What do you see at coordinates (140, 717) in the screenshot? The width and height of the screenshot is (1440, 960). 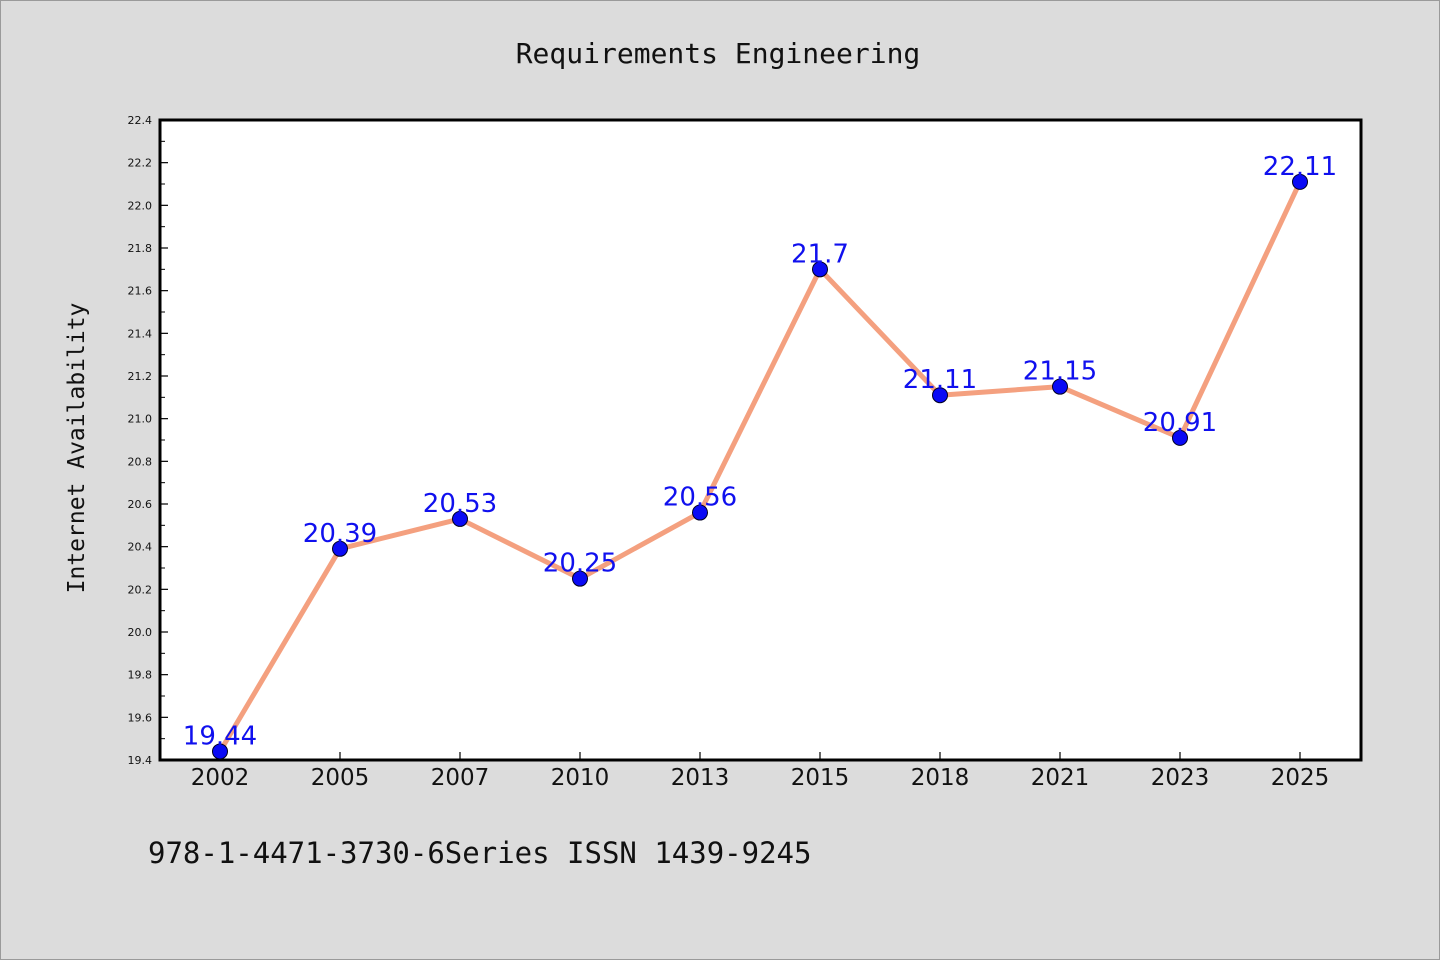 I see `y-tick-label: 19.6` at bounding box center [140, 717].